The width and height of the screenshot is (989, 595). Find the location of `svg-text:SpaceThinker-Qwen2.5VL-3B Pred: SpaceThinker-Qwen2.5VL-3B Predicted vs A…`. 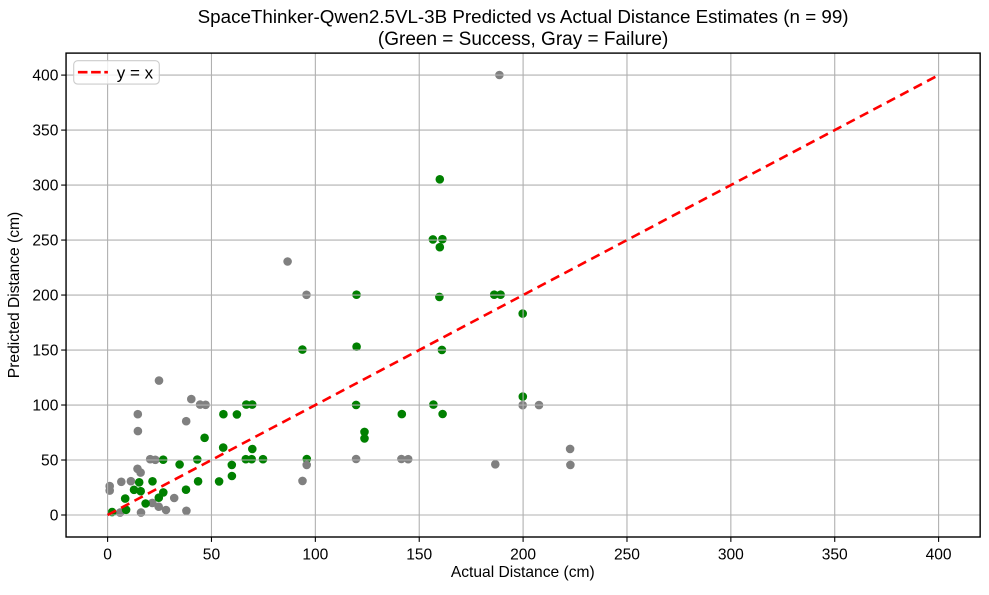

svg-text:SpaceThinker-Qwen2.5VL-3B Pred: SpaceThinker-Qwen2.5VL-3B Predicted vs A… is located at coordinates (523, 16).